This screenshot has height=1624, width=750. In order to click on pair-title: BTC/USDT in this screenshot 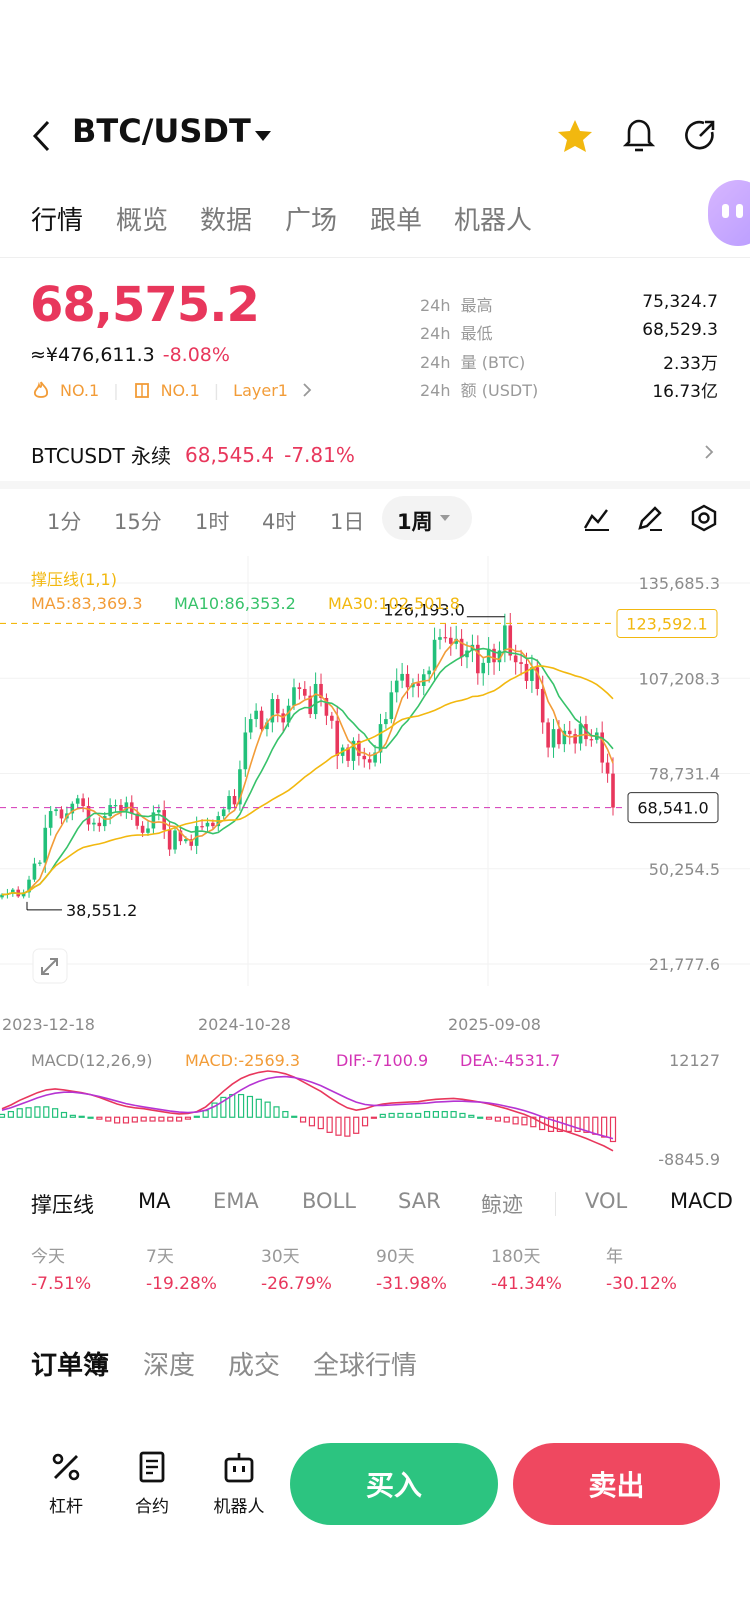, I will do `click(161, 131)`.